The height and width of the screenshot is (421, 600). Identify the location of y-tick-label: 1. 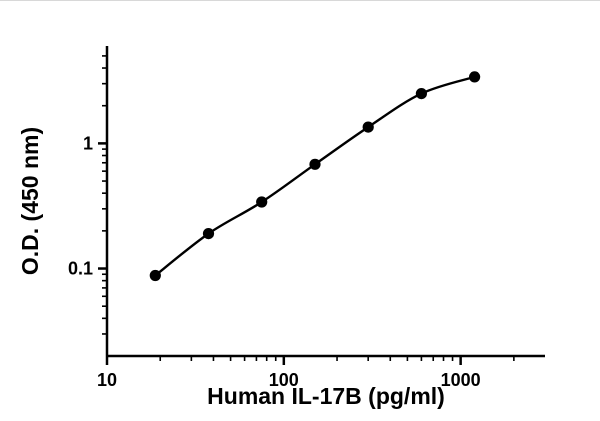
(88, 143).